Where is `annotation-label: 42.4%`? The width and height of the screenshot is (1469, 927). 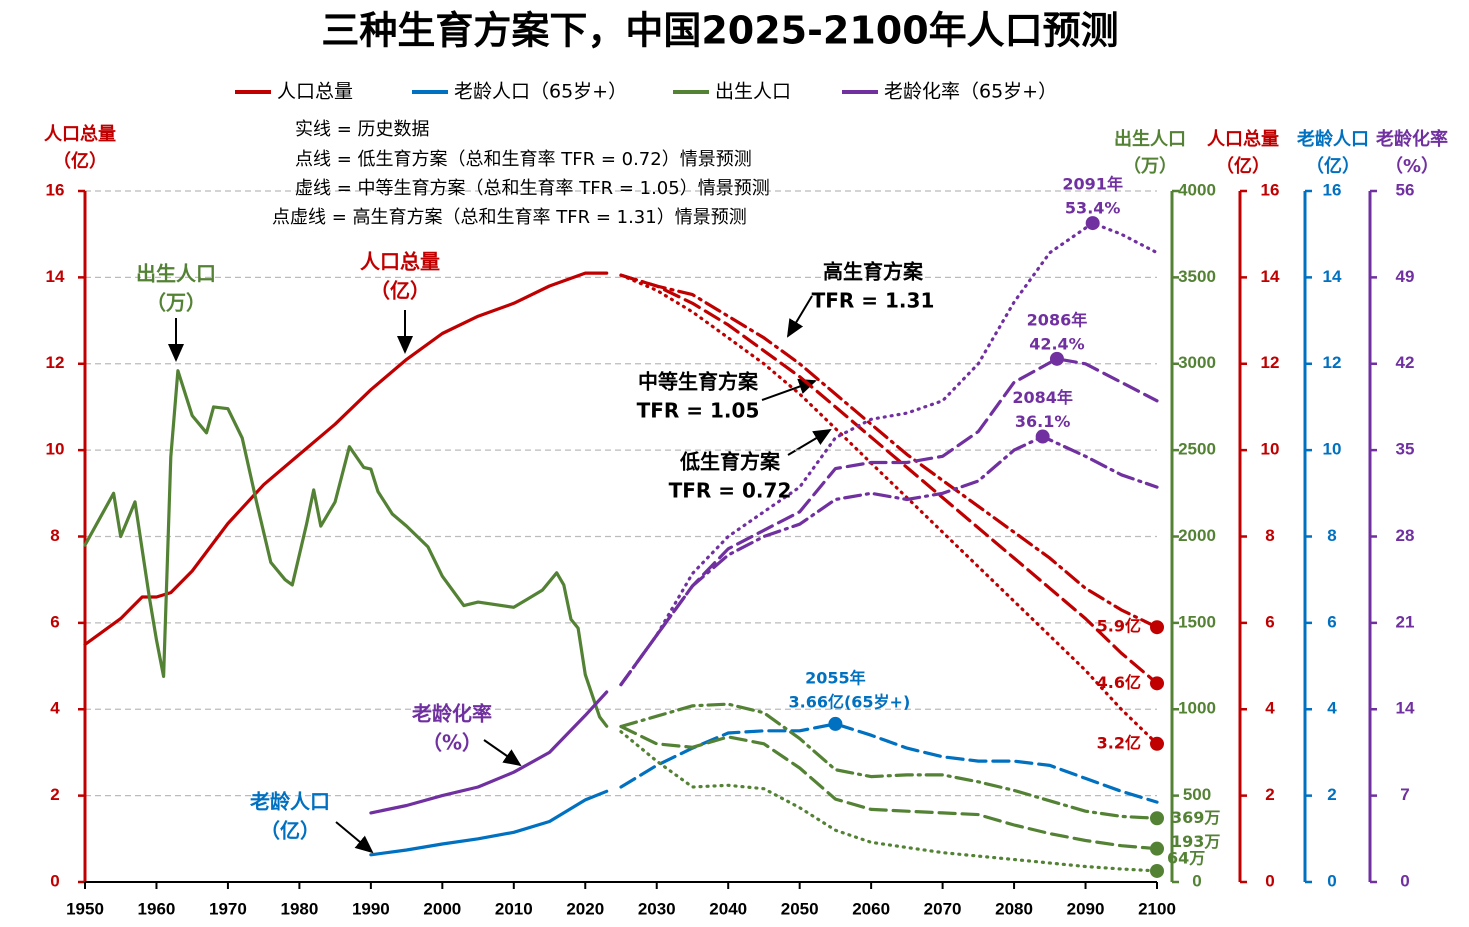 annotation-label: 42.4% is located at coordinates (1057, 343).